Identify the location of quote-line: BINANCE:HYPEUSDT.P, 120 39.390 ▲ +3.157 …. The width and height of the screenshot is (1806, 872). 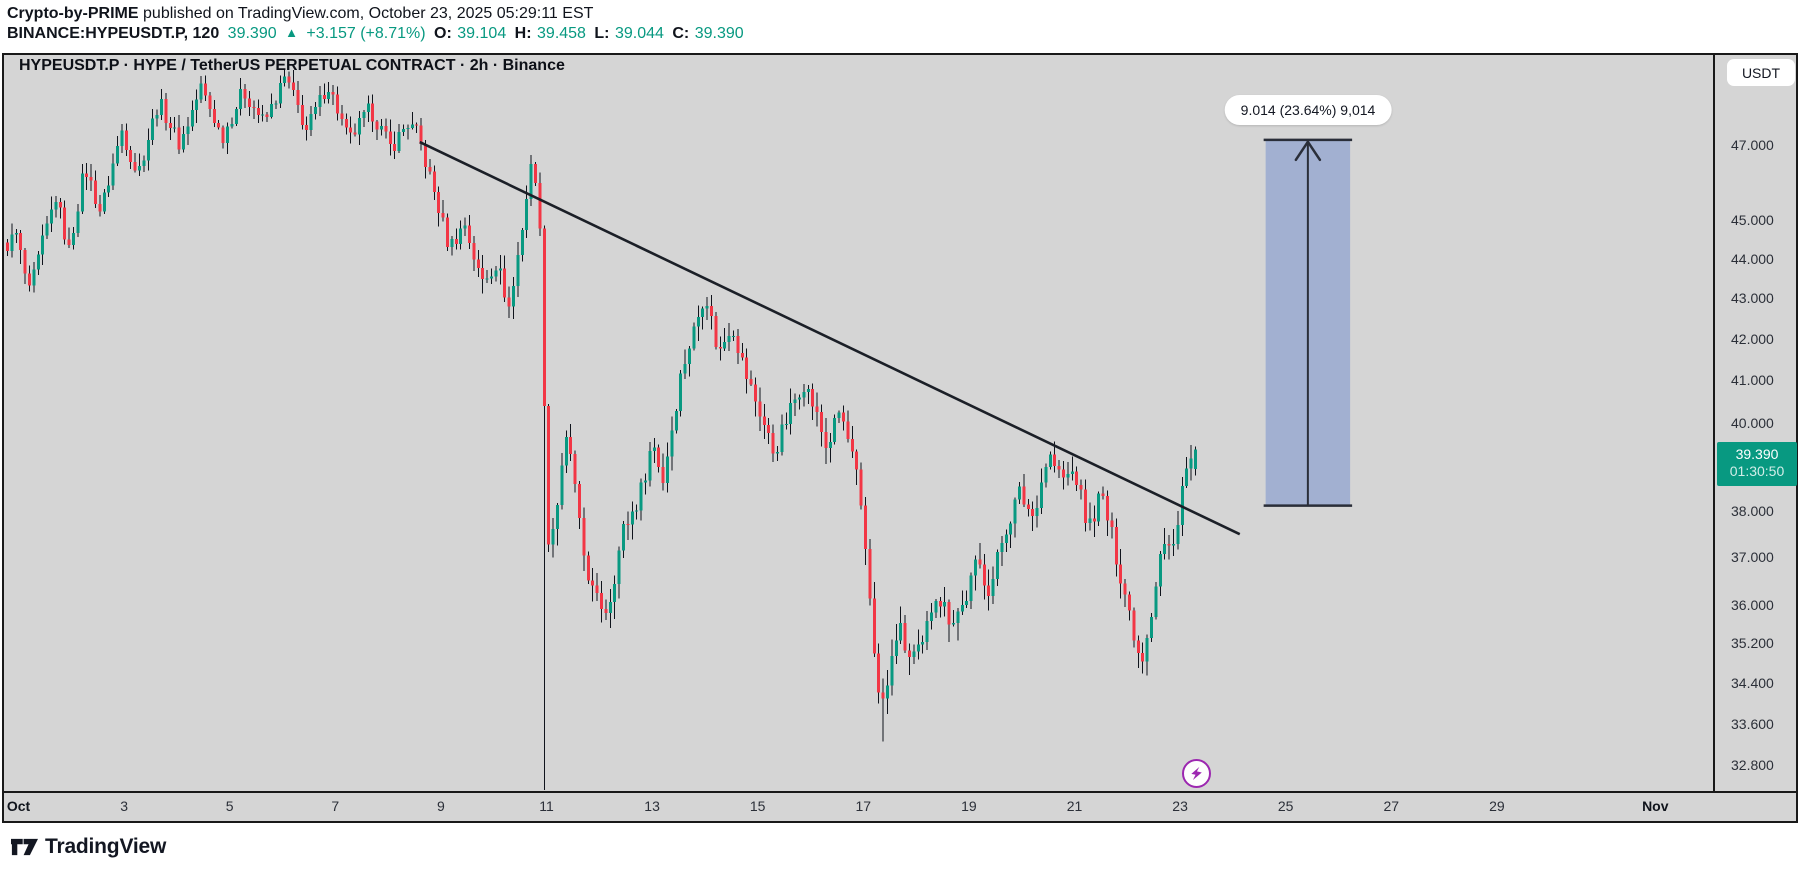
(377, 34).